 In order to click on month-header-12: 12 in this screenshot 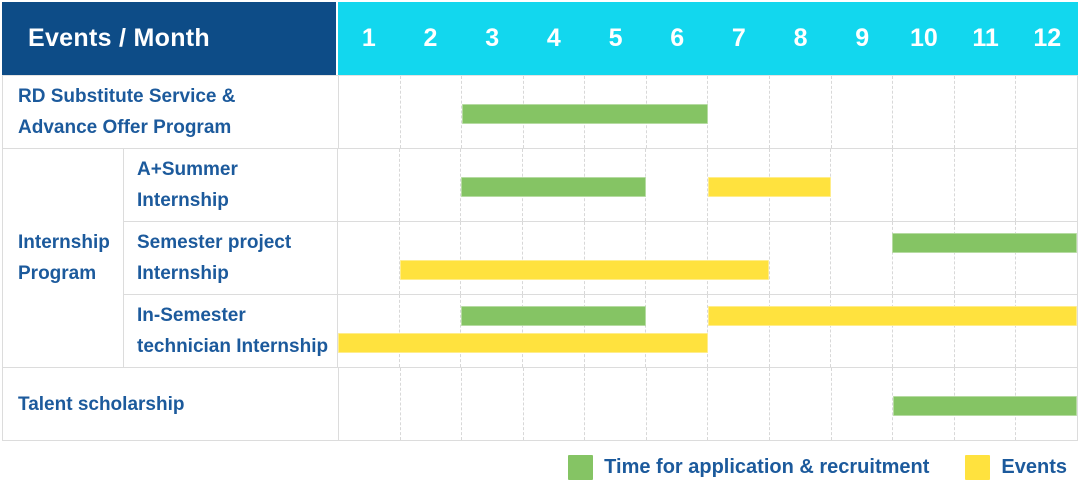, I will do `click(1047, 38)`.